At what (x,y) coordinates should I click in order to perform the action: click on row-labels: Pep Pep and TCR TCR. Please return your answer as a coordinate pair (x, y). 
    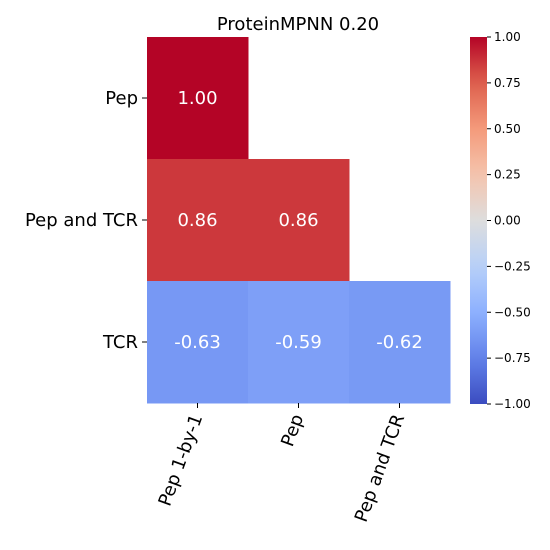
    Looking at the image, I should click on (86, 220).